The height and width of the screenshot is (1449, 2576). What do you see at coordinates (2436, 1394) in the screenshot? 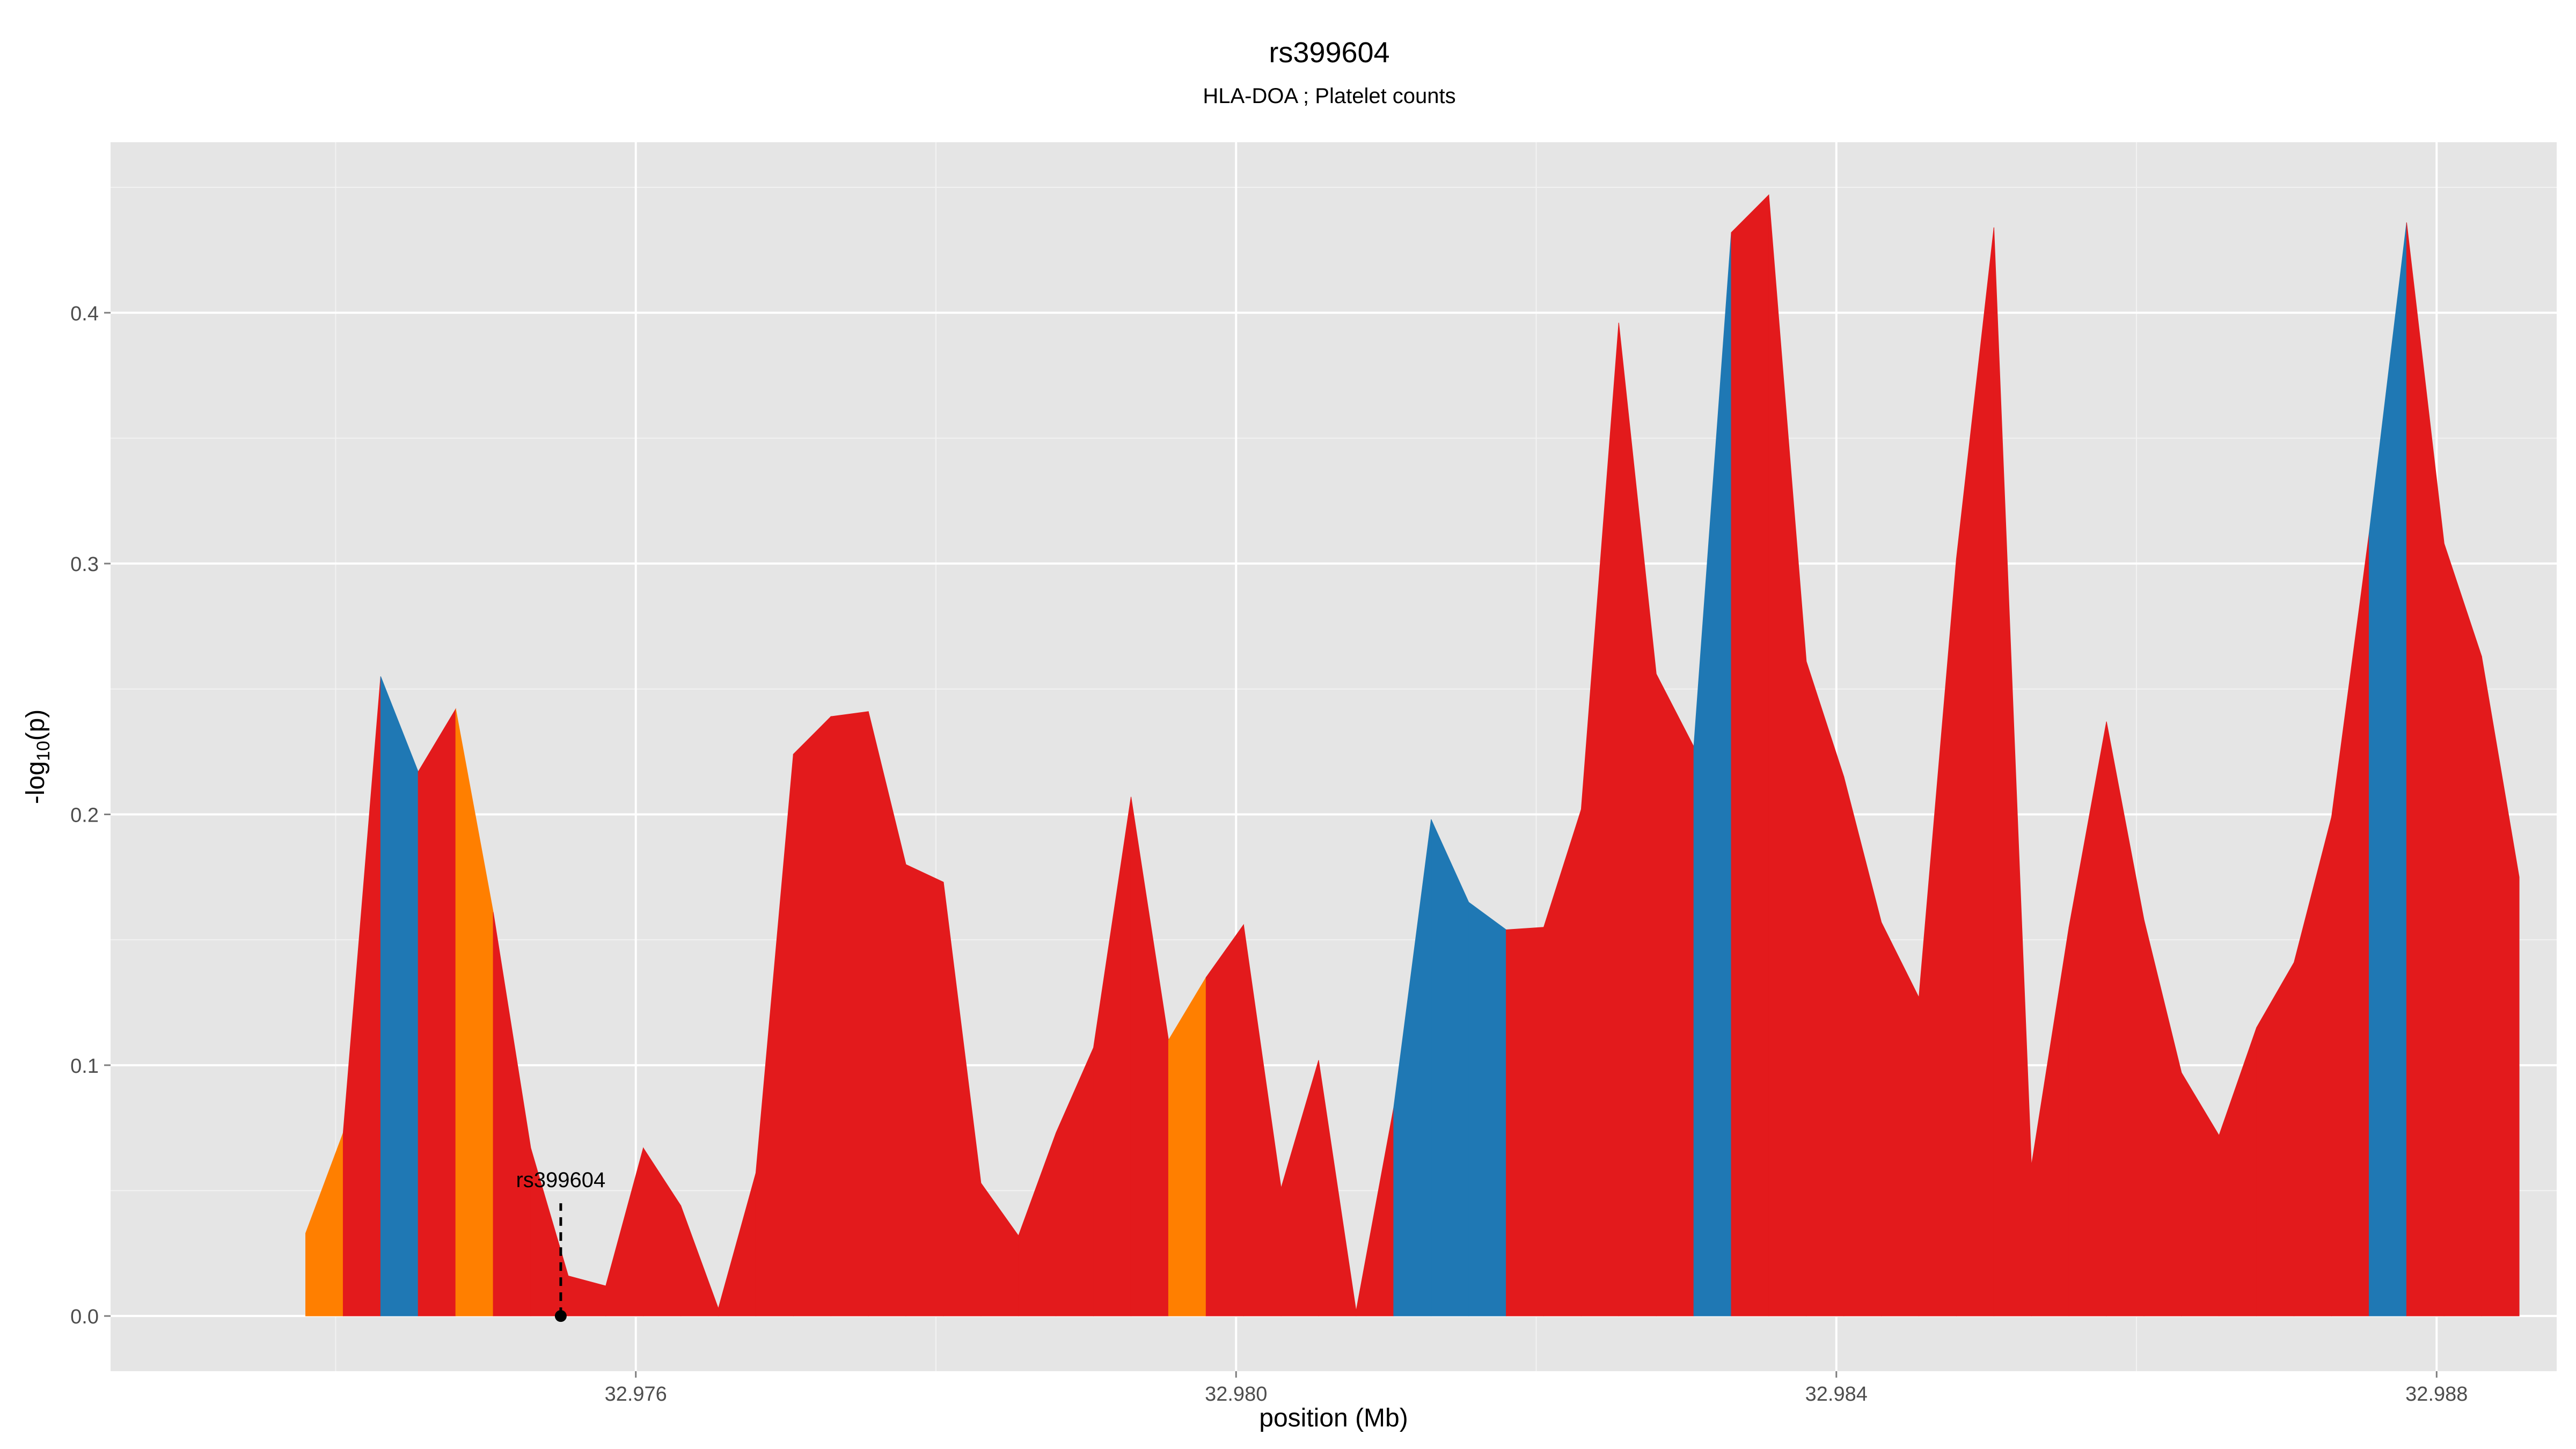
I see `x-tick-label: 32.988` at bounding box center [2436, 1394].